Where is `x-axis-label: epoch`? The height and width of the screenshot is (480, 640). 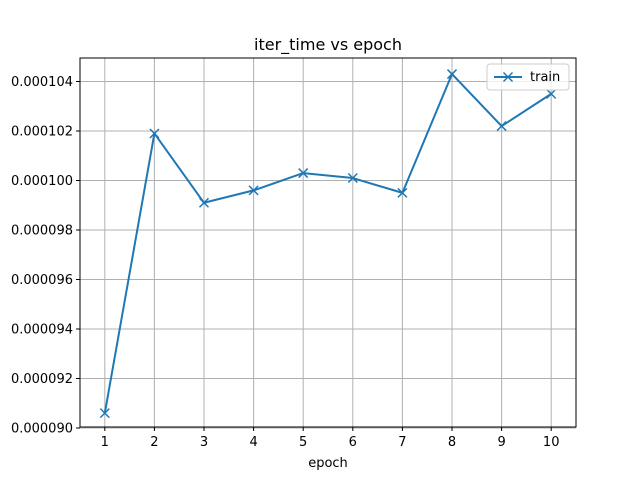 x-axis-label: epoch is located at coordinates (328, 463).